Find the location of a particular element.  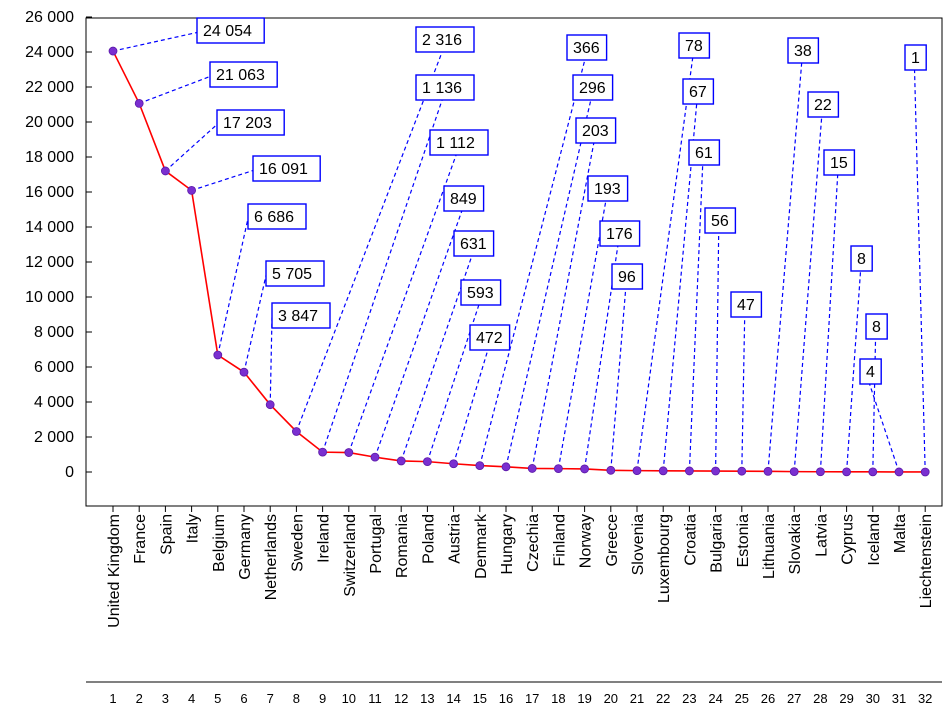

data-label: 3 847 is located at coordinates (298, 316).